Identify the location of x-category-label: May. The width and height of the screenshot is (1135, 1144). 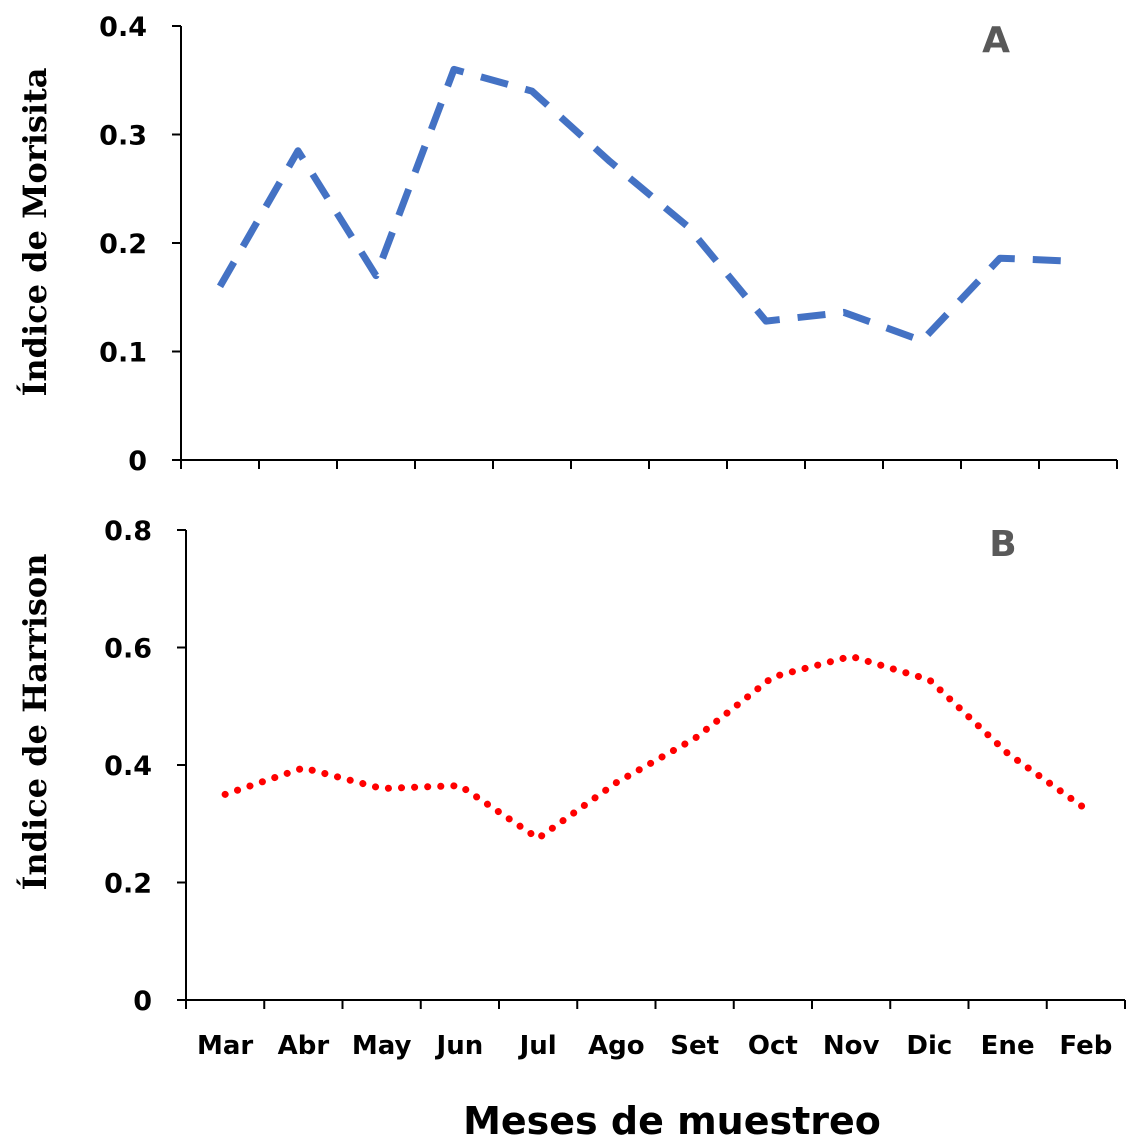
(382, 1046).